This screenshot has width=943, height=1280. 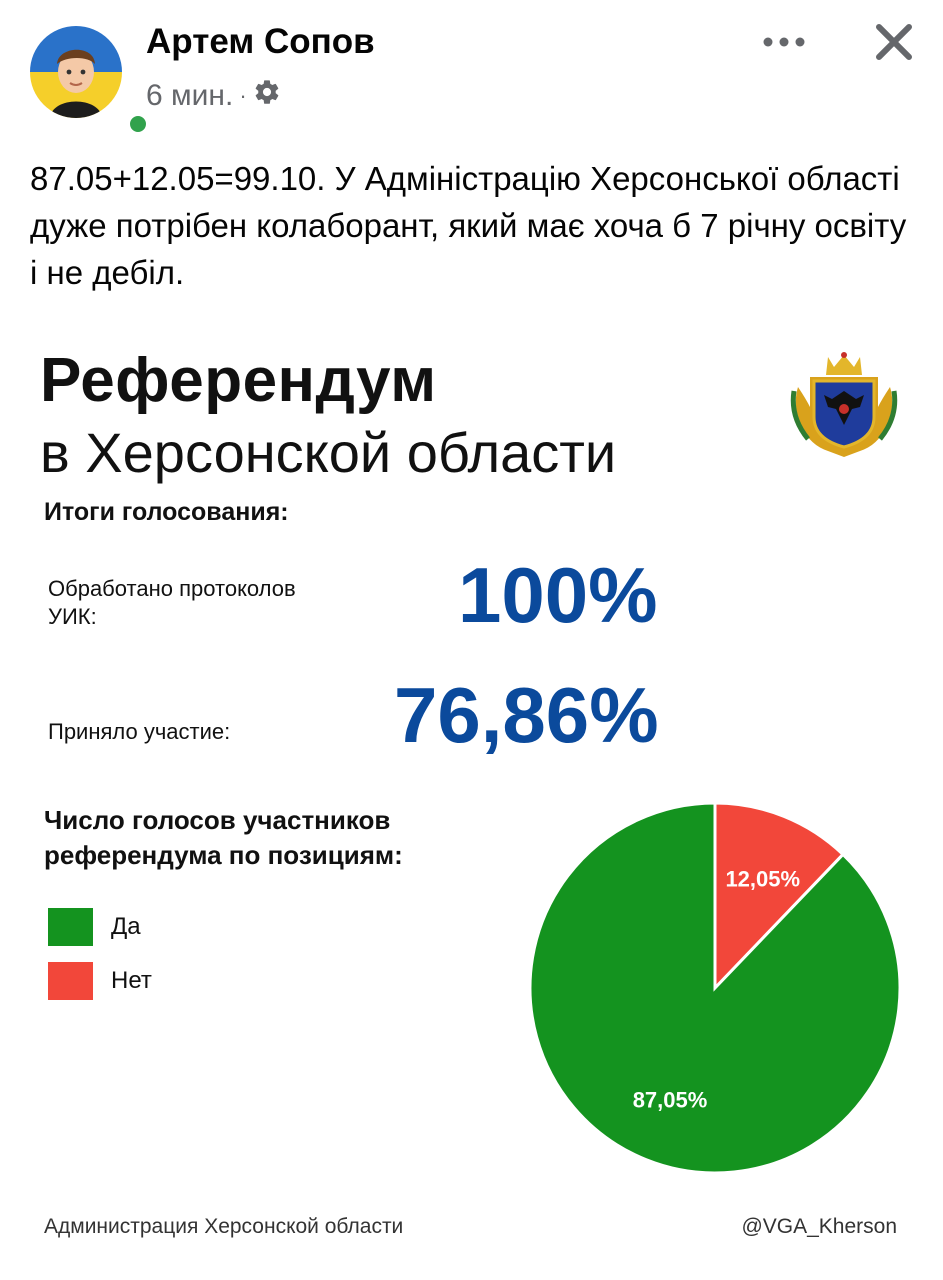 What do you see at coordinates (126, 926) in the screenshot?
I see `legend-label-yes: Да` at bounding box center [126, 926].